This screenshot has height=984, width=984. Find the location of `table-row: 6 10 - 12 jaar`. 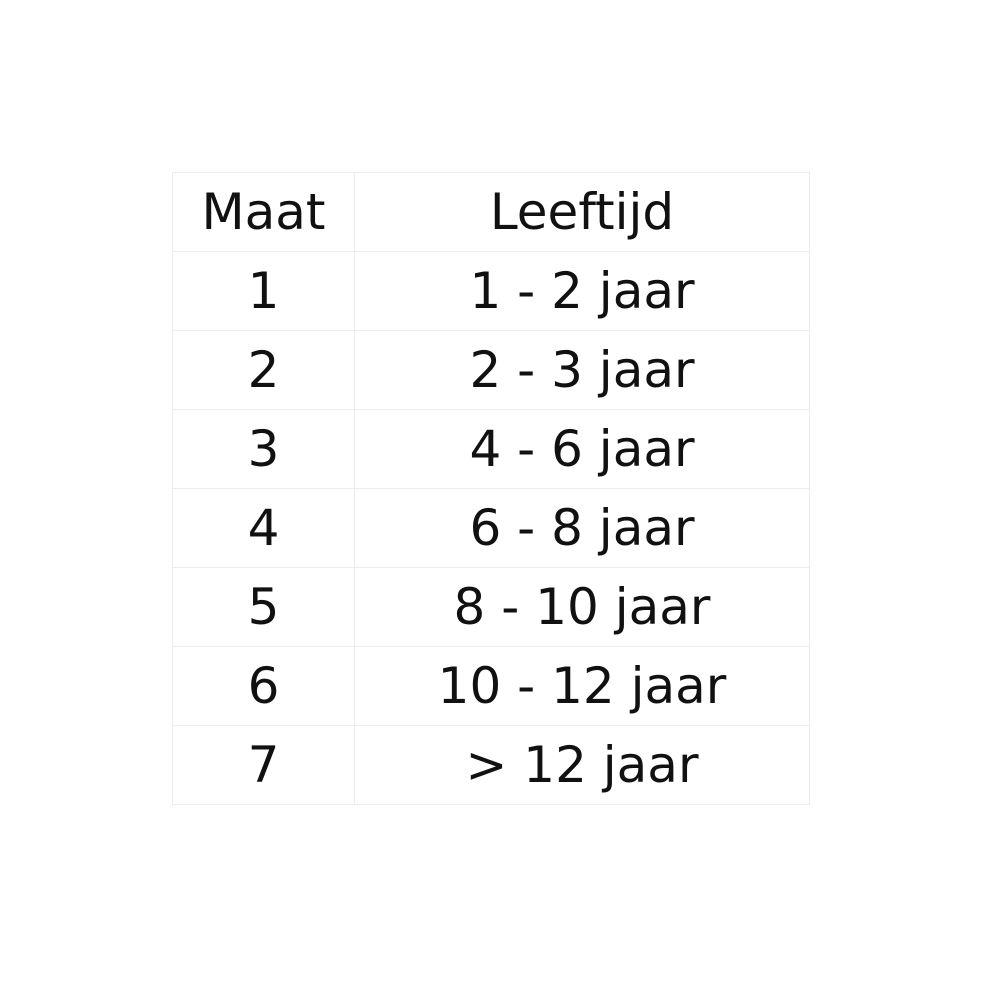

table-row: 6 10 - 12 jaar is located at coordinates (491, 686).